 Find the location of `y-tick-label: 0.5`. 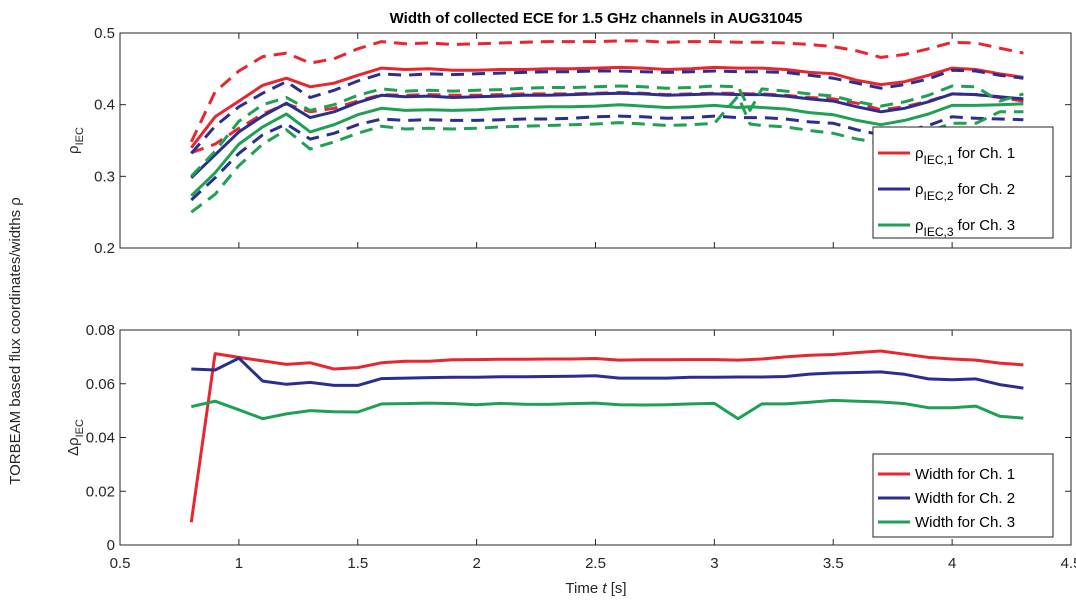

y-tick-label: 0.5 is located at coordinates (104, 33).